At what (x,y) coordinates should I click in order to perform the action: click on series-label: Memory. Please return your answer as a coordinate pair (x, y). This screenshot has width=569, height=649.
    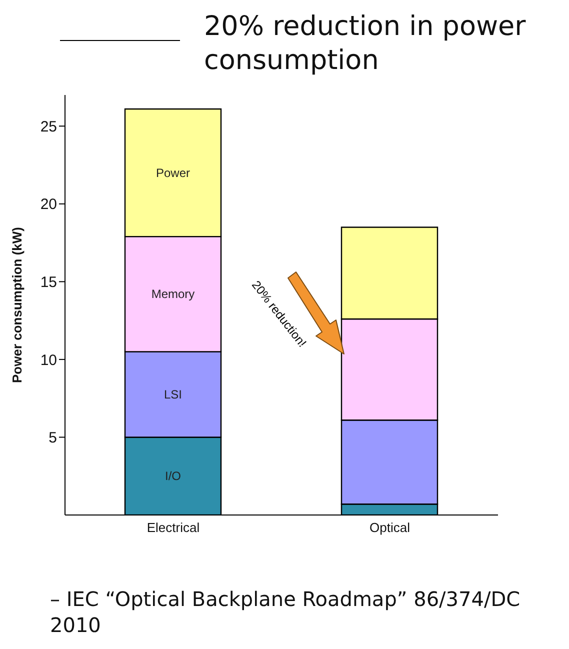
    Looking at the image, I should click on (173, 294).